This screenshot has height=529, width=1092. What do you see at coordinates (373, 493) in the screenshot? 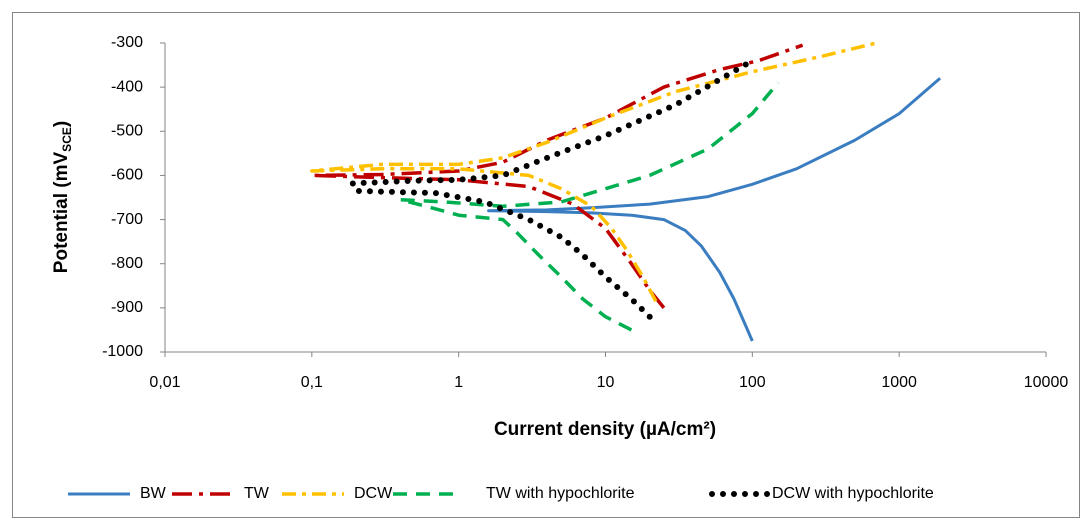
I see `legend-label: DCW` at bounding box center [373, 493].